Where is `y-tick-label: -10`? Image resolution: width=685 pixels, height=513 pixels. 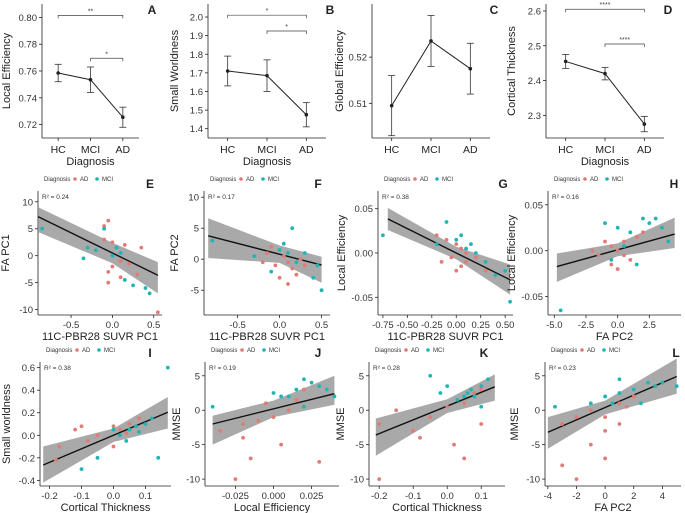
y-tick-label: -10 is located at coordinates (26, 310).